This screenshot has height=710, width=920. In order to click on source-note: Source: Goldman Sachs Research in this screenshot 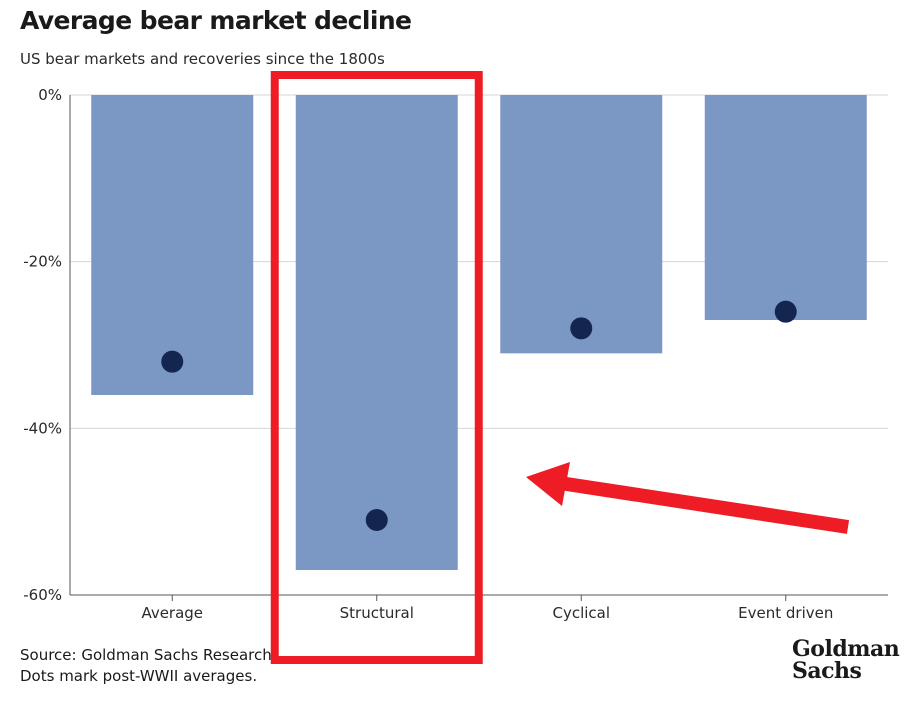, I will do `click(146, 655)`.